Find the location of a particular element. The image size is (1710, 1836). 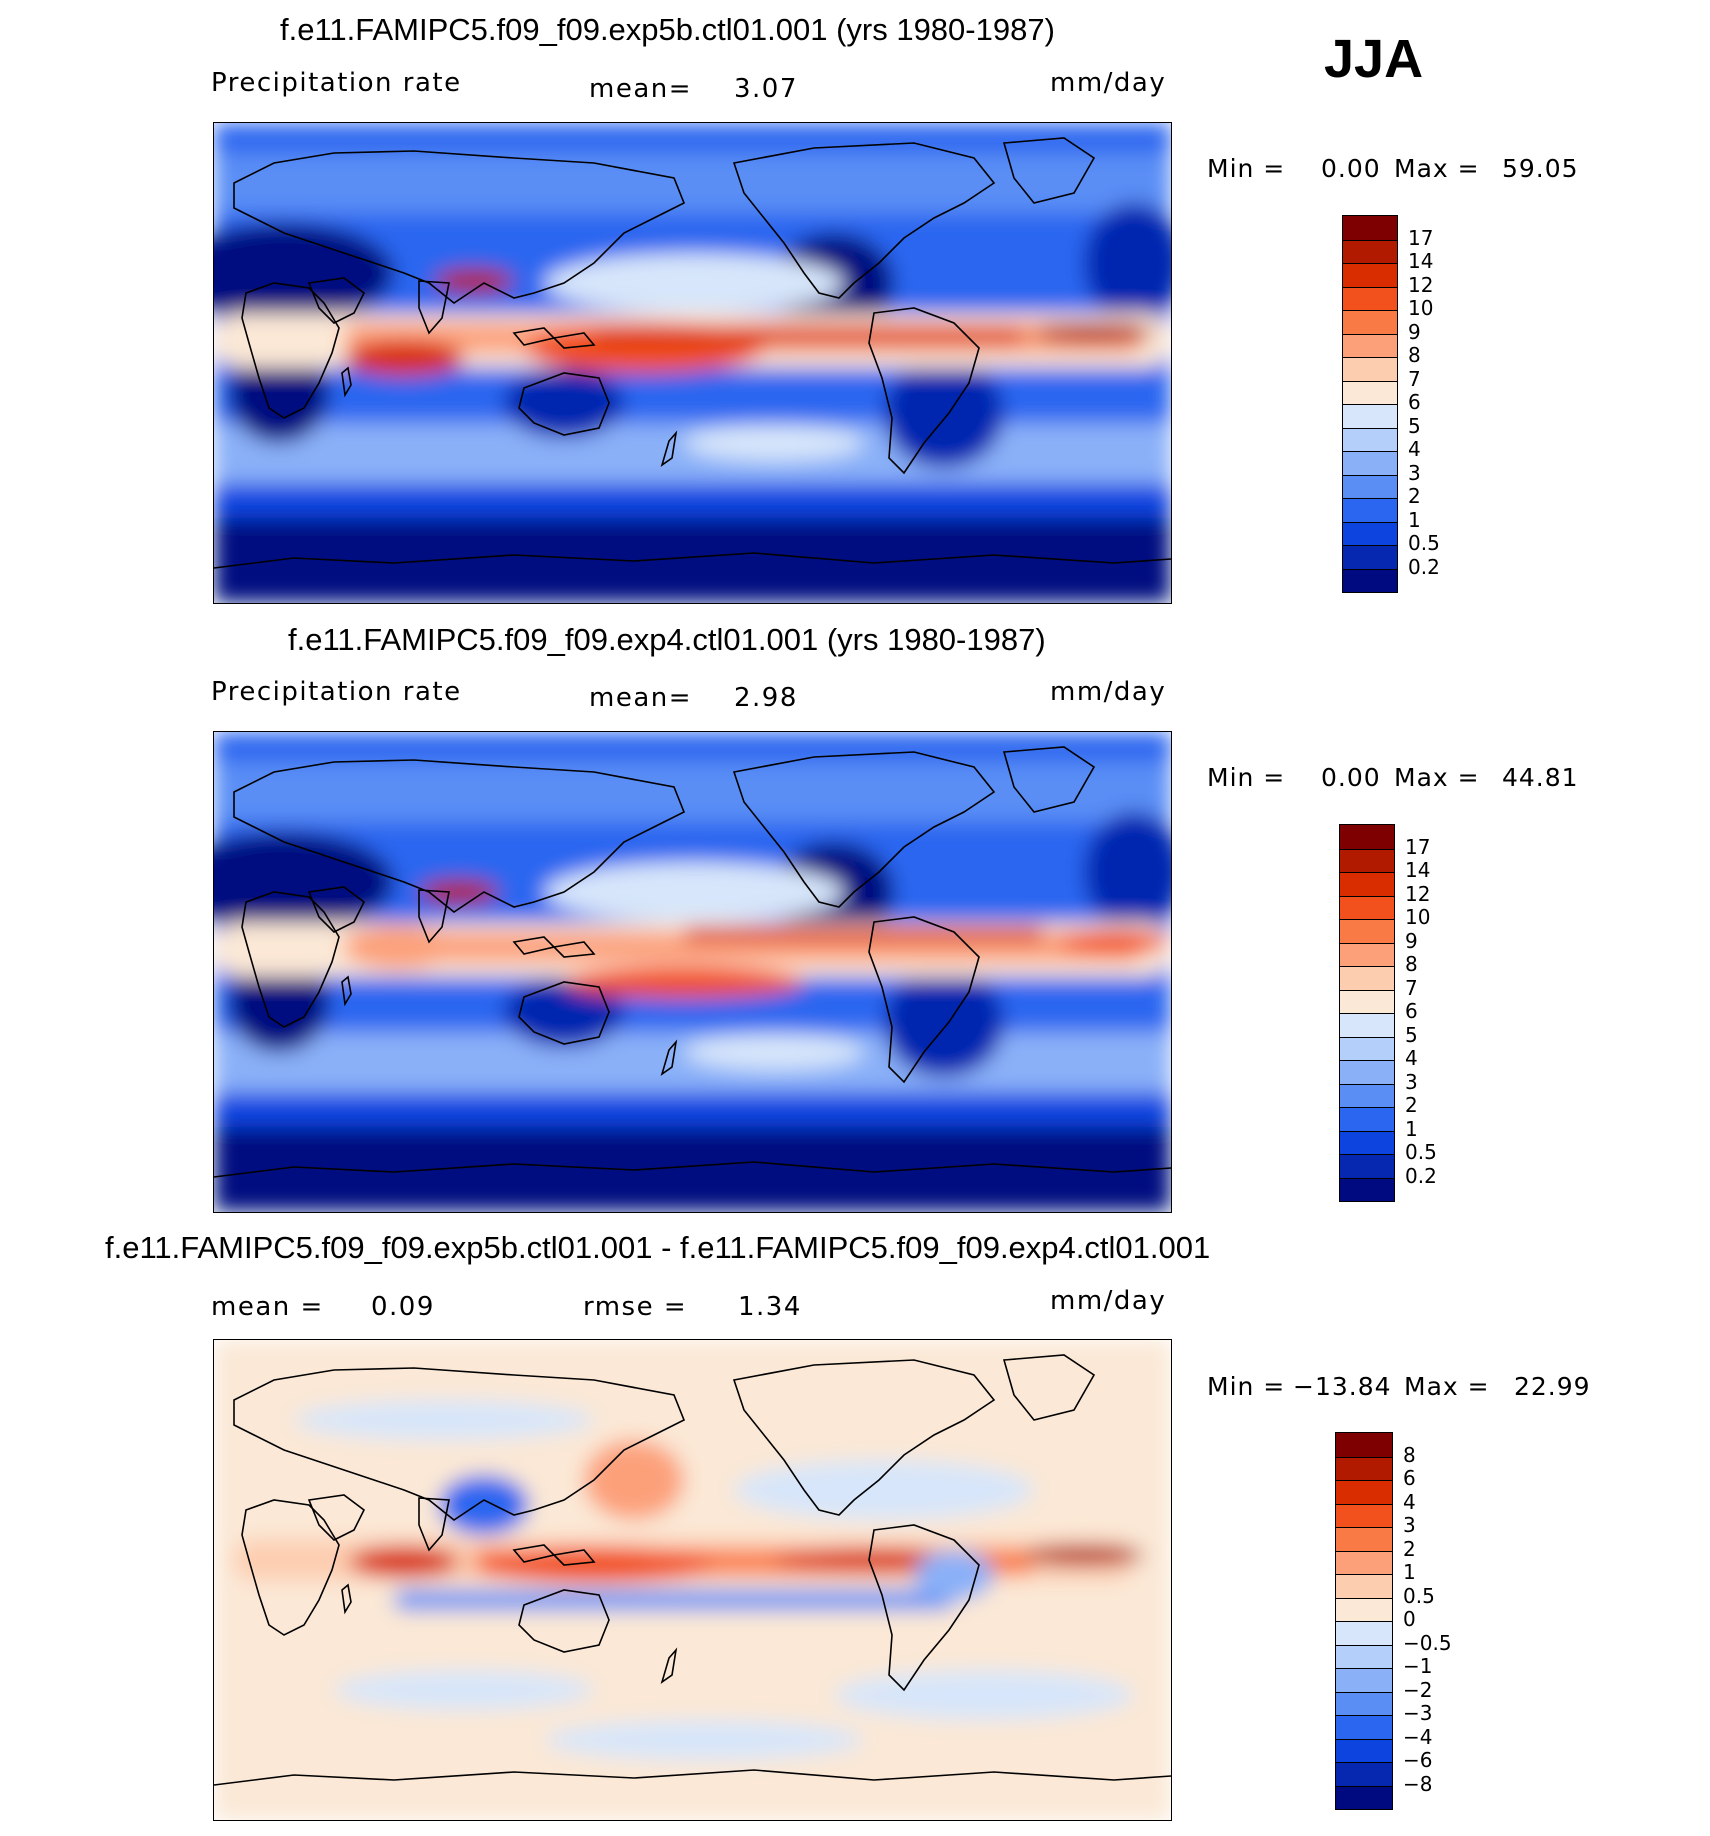

colorbar-tick-label: 0 is located at coordinates (1409, 1619).